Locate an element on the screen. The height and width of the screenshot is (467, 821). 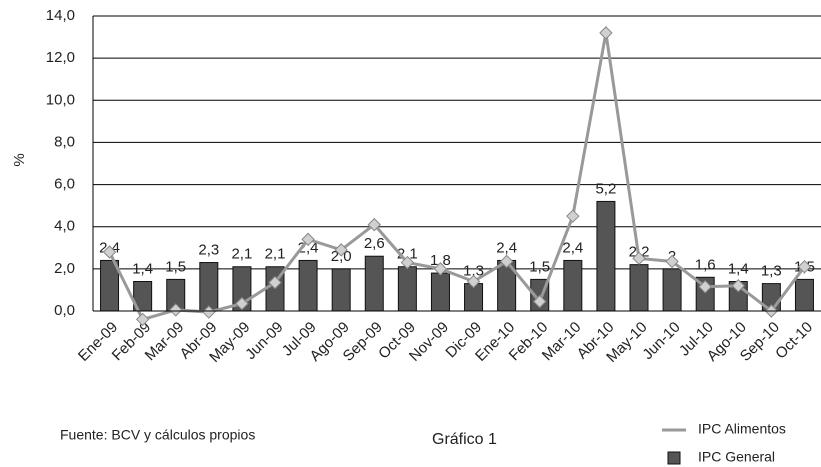
y-tick-label: 2,0 is located at coordinates (64, 268).